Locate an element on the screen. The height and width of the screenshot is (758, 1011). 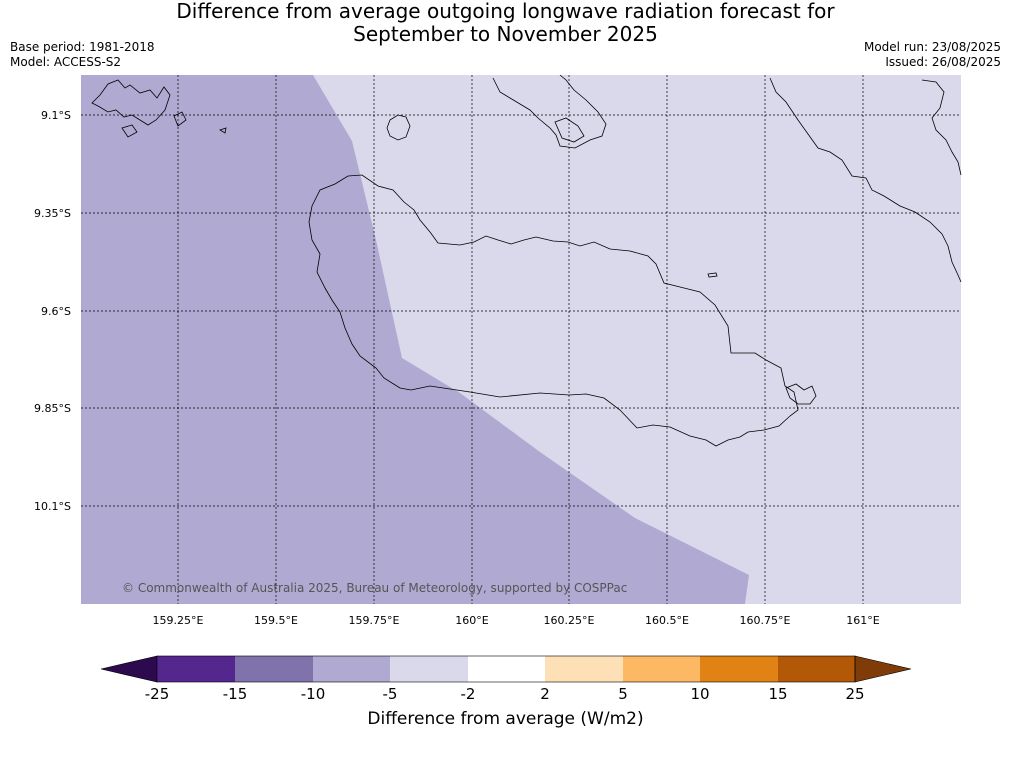
lat-label-10.1: 10.1°S is located at coordinates (52, 506).